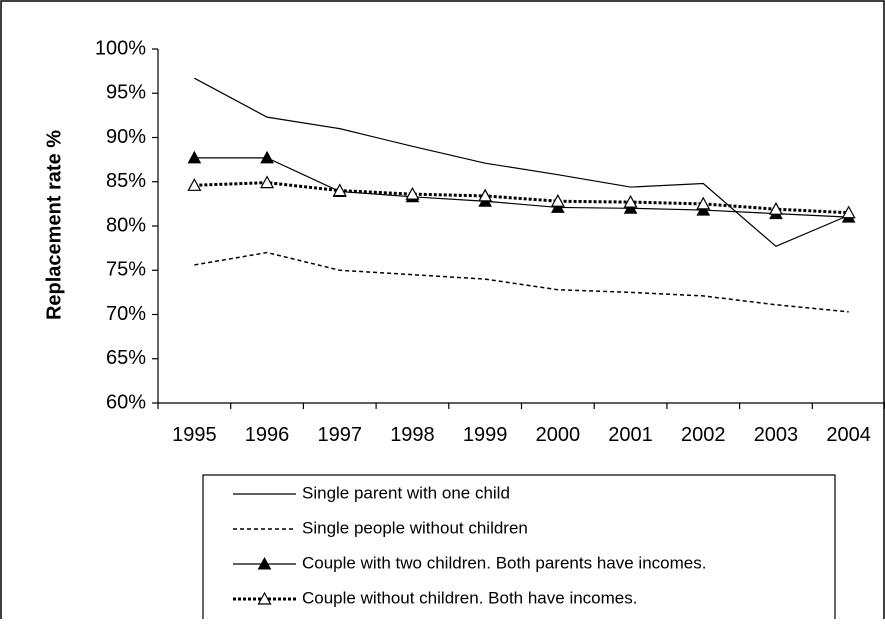 The height and width of the screenshot is (624, 885). What do you see at coordinates (126, 181) in the screenshot?
I see `y-tick-label: 85%` at bounding box center [126, 181].